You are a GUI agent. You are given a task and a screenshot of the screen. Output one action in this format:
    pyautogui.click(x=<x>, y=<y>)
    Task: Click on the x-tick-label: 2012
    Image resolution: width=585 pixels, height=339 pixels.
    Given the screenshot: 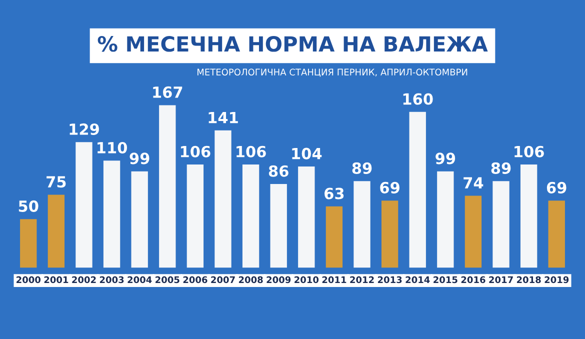 What is the action you would take?
    pyautogui.click(x=362, y=280)
    